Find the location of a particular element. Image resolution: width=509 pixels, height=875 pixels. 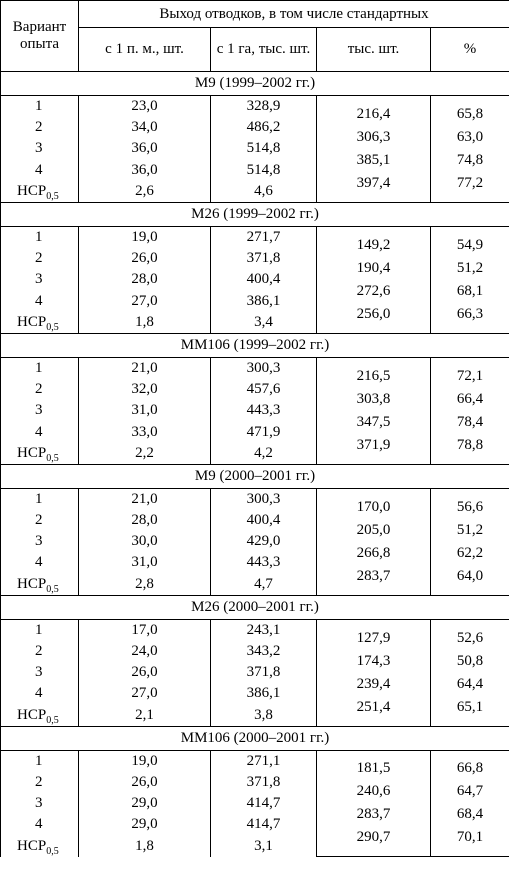

header-cell: Выход отводков, в том числе стандартных is located at coordinates (293, 14).